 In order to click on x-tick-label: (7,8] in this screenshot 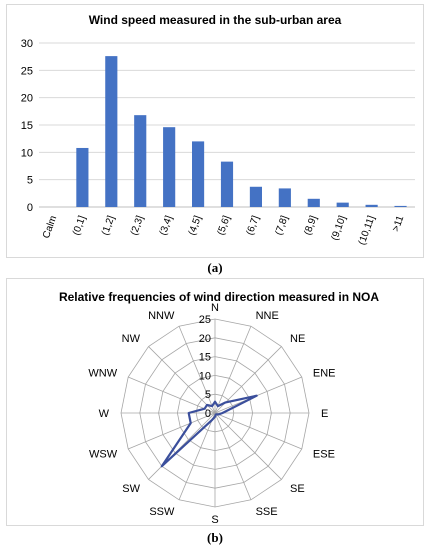, I will do `click(281, 225)`.